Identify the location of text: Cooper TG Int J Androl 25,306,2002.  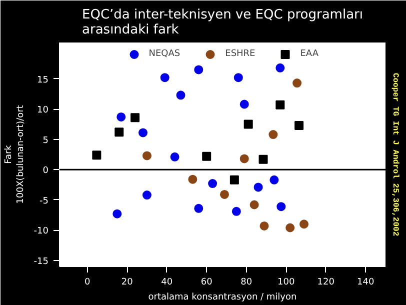
(395, 154).